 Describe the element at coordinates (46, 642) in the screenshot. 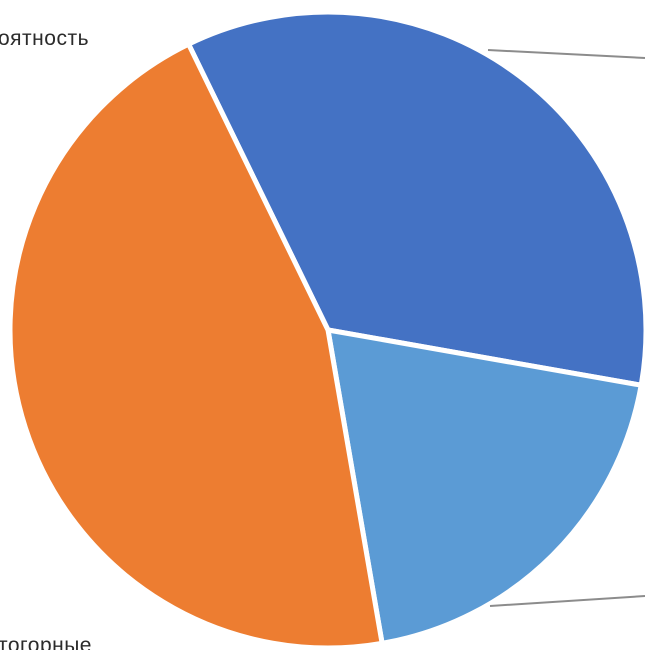

I see `slice-label-light-blue: тогорные` at that location.